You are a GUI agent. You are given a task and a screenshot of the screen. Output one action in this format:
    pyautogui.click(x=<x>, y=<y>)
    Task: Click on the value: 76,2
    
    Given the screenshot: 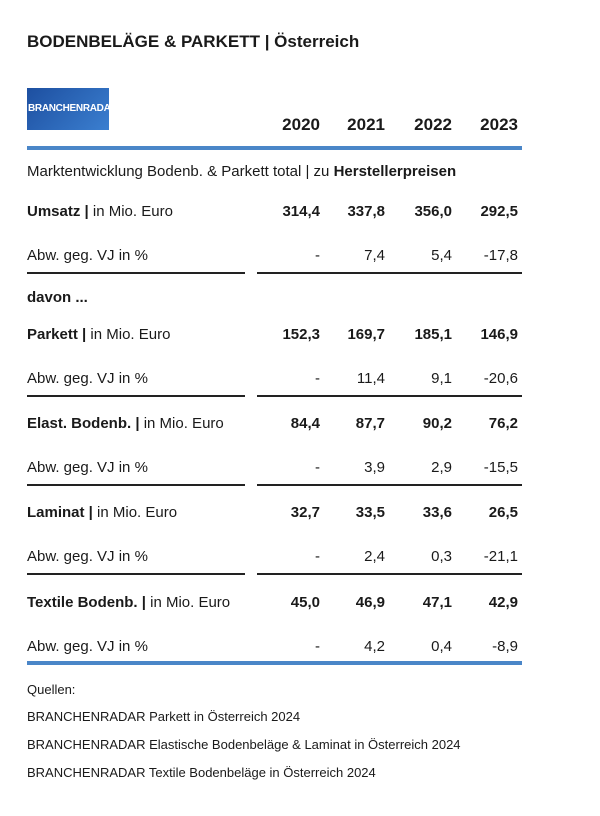 What is the action you would take?
    pyautogui.click(x=503, y=423)
    